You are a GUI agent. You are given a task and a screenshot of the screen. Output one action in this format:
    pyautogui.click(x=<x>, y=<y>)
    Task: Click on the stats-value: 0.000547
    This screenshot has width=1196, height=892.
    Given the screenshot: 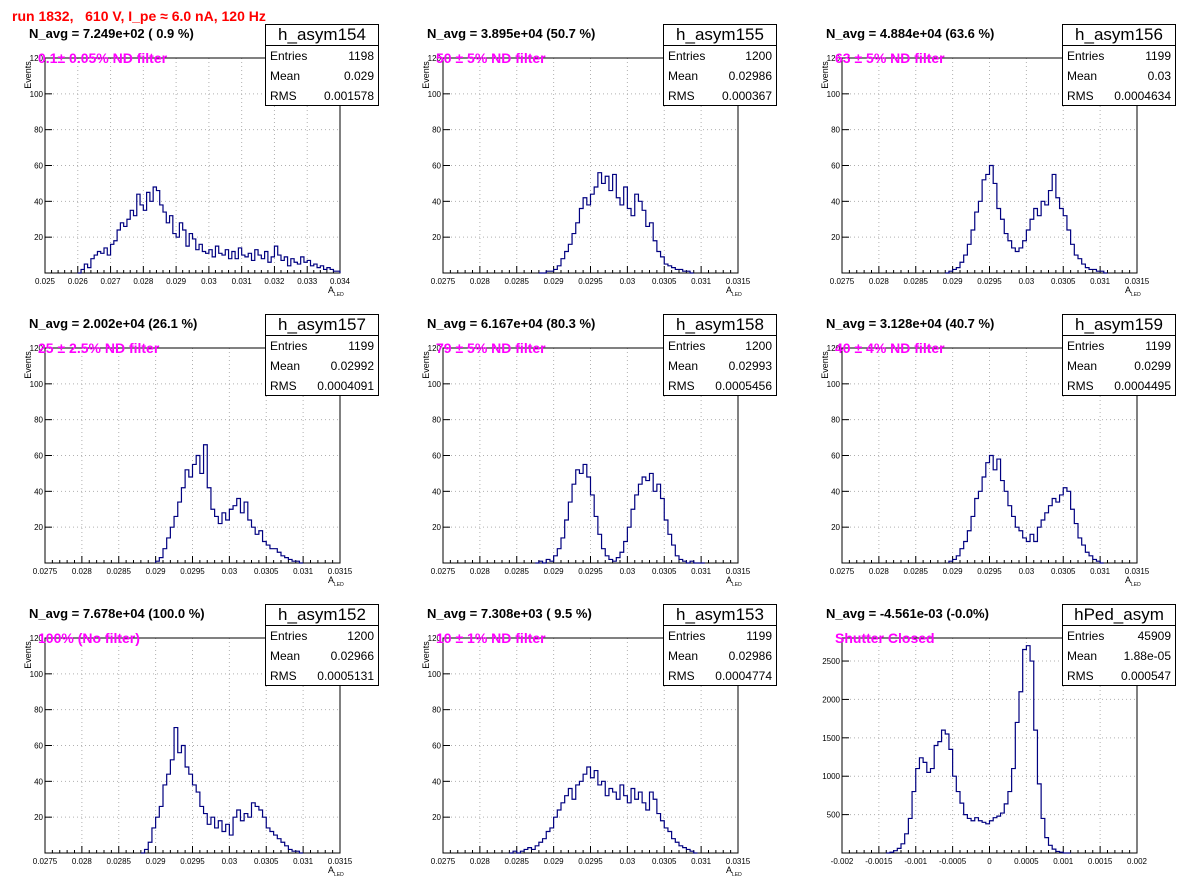 What is the action you would take?
    pyautogui.click(x=1145, y=676)
    